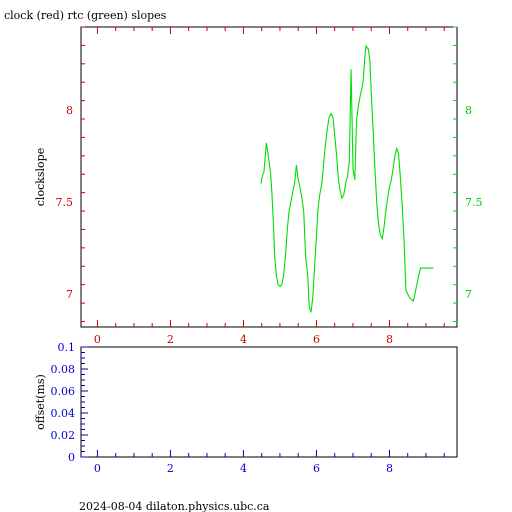 The height and width of the screenshot is (512, 512). Describe the element at coordinates (243, 468) in the screenshot. I see `bottom-x-tick-label: 4` at that location.